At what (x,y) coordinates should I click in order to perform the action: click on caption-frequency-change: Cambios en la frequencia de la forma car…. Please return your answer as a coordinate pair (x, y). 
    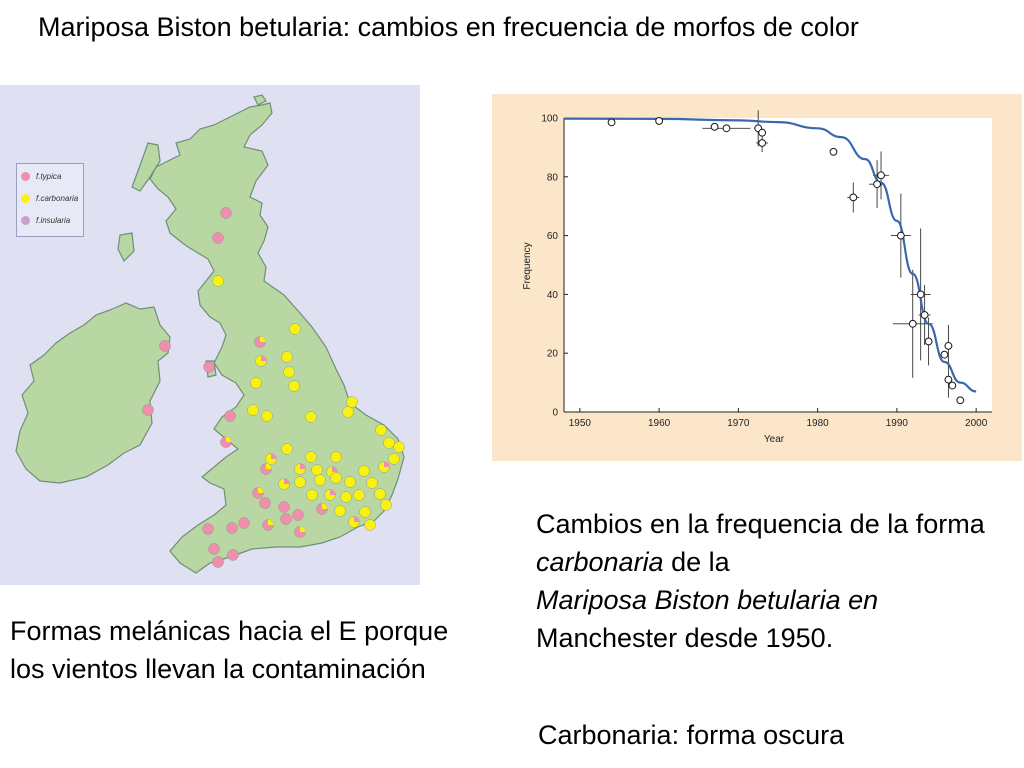
    Looking at the image, I should click on (776, 581).